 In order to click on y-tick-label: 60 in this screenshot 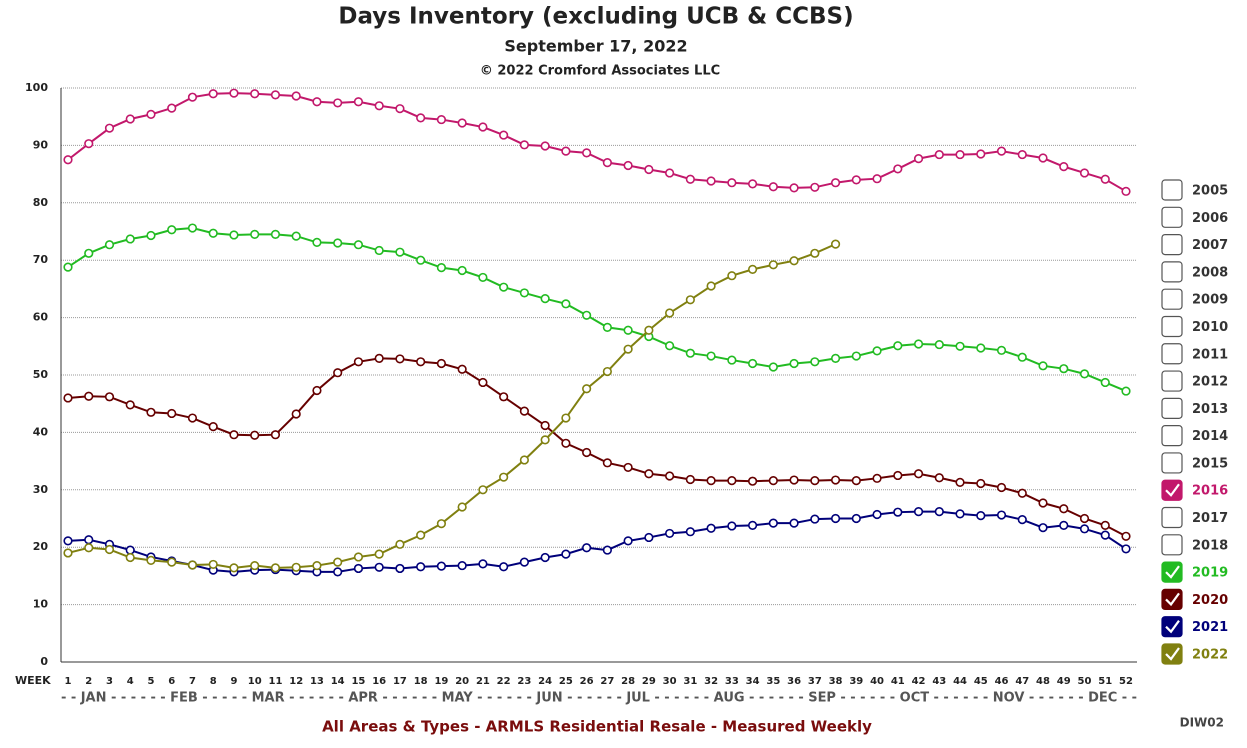, I will do `click(41, 317)`.